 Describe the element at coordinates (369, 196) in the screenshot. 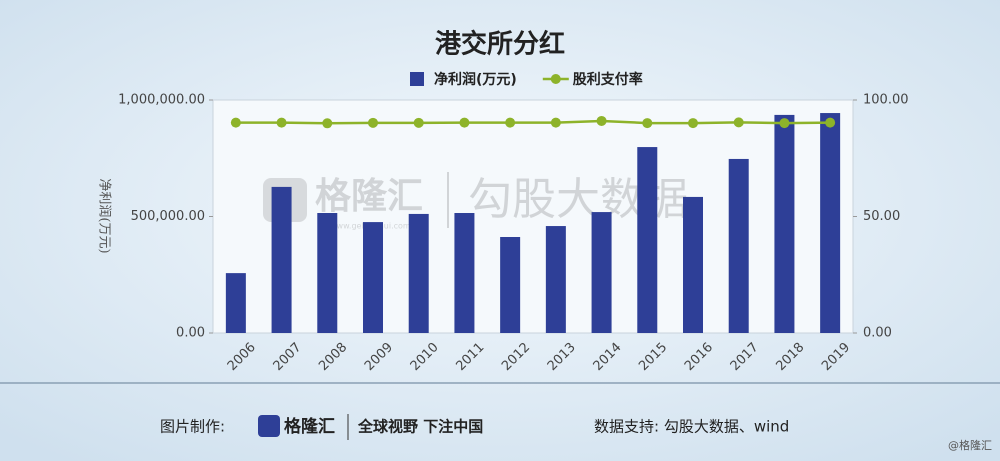

I see `watermark-brand: 格隆汇` at that location.